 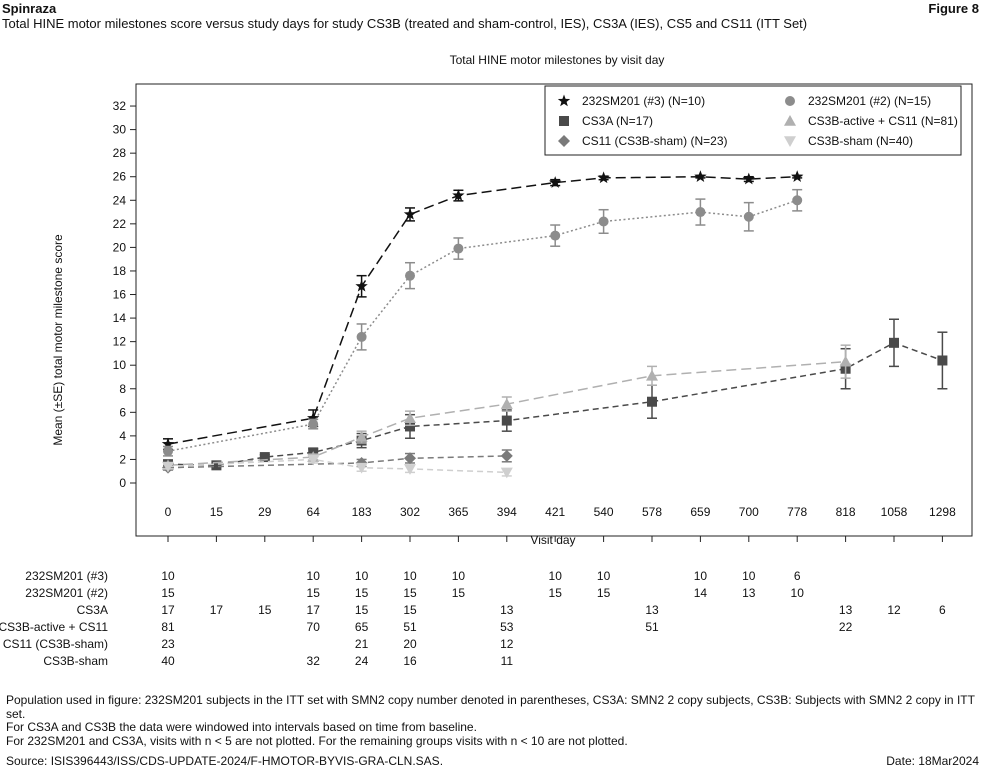 I want to click on count-cell: 14, so click(x=701, y=593).